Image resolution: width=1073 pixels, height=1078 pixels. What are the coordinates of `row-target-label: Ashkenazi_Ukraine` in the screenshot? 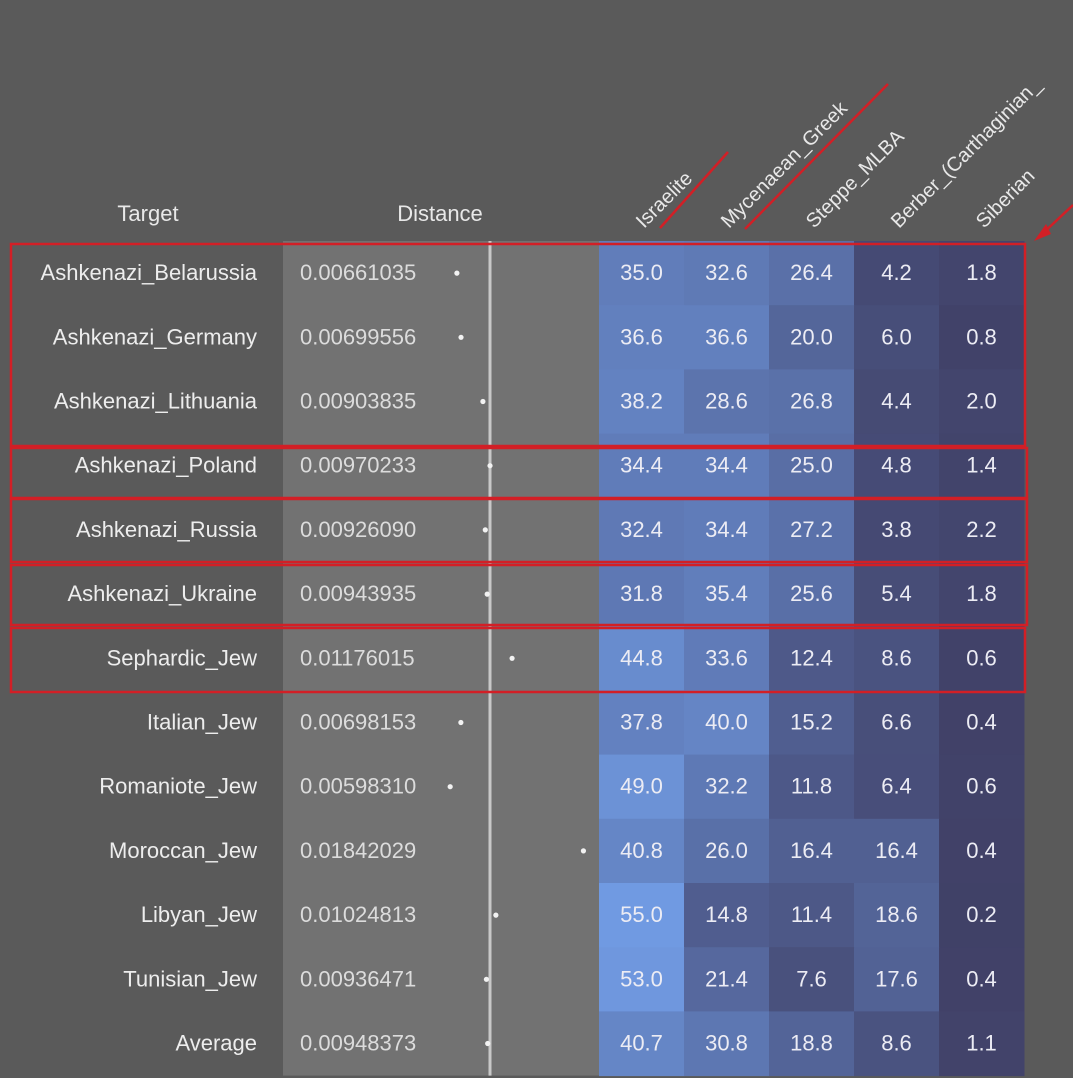 It's located at (162, 593).